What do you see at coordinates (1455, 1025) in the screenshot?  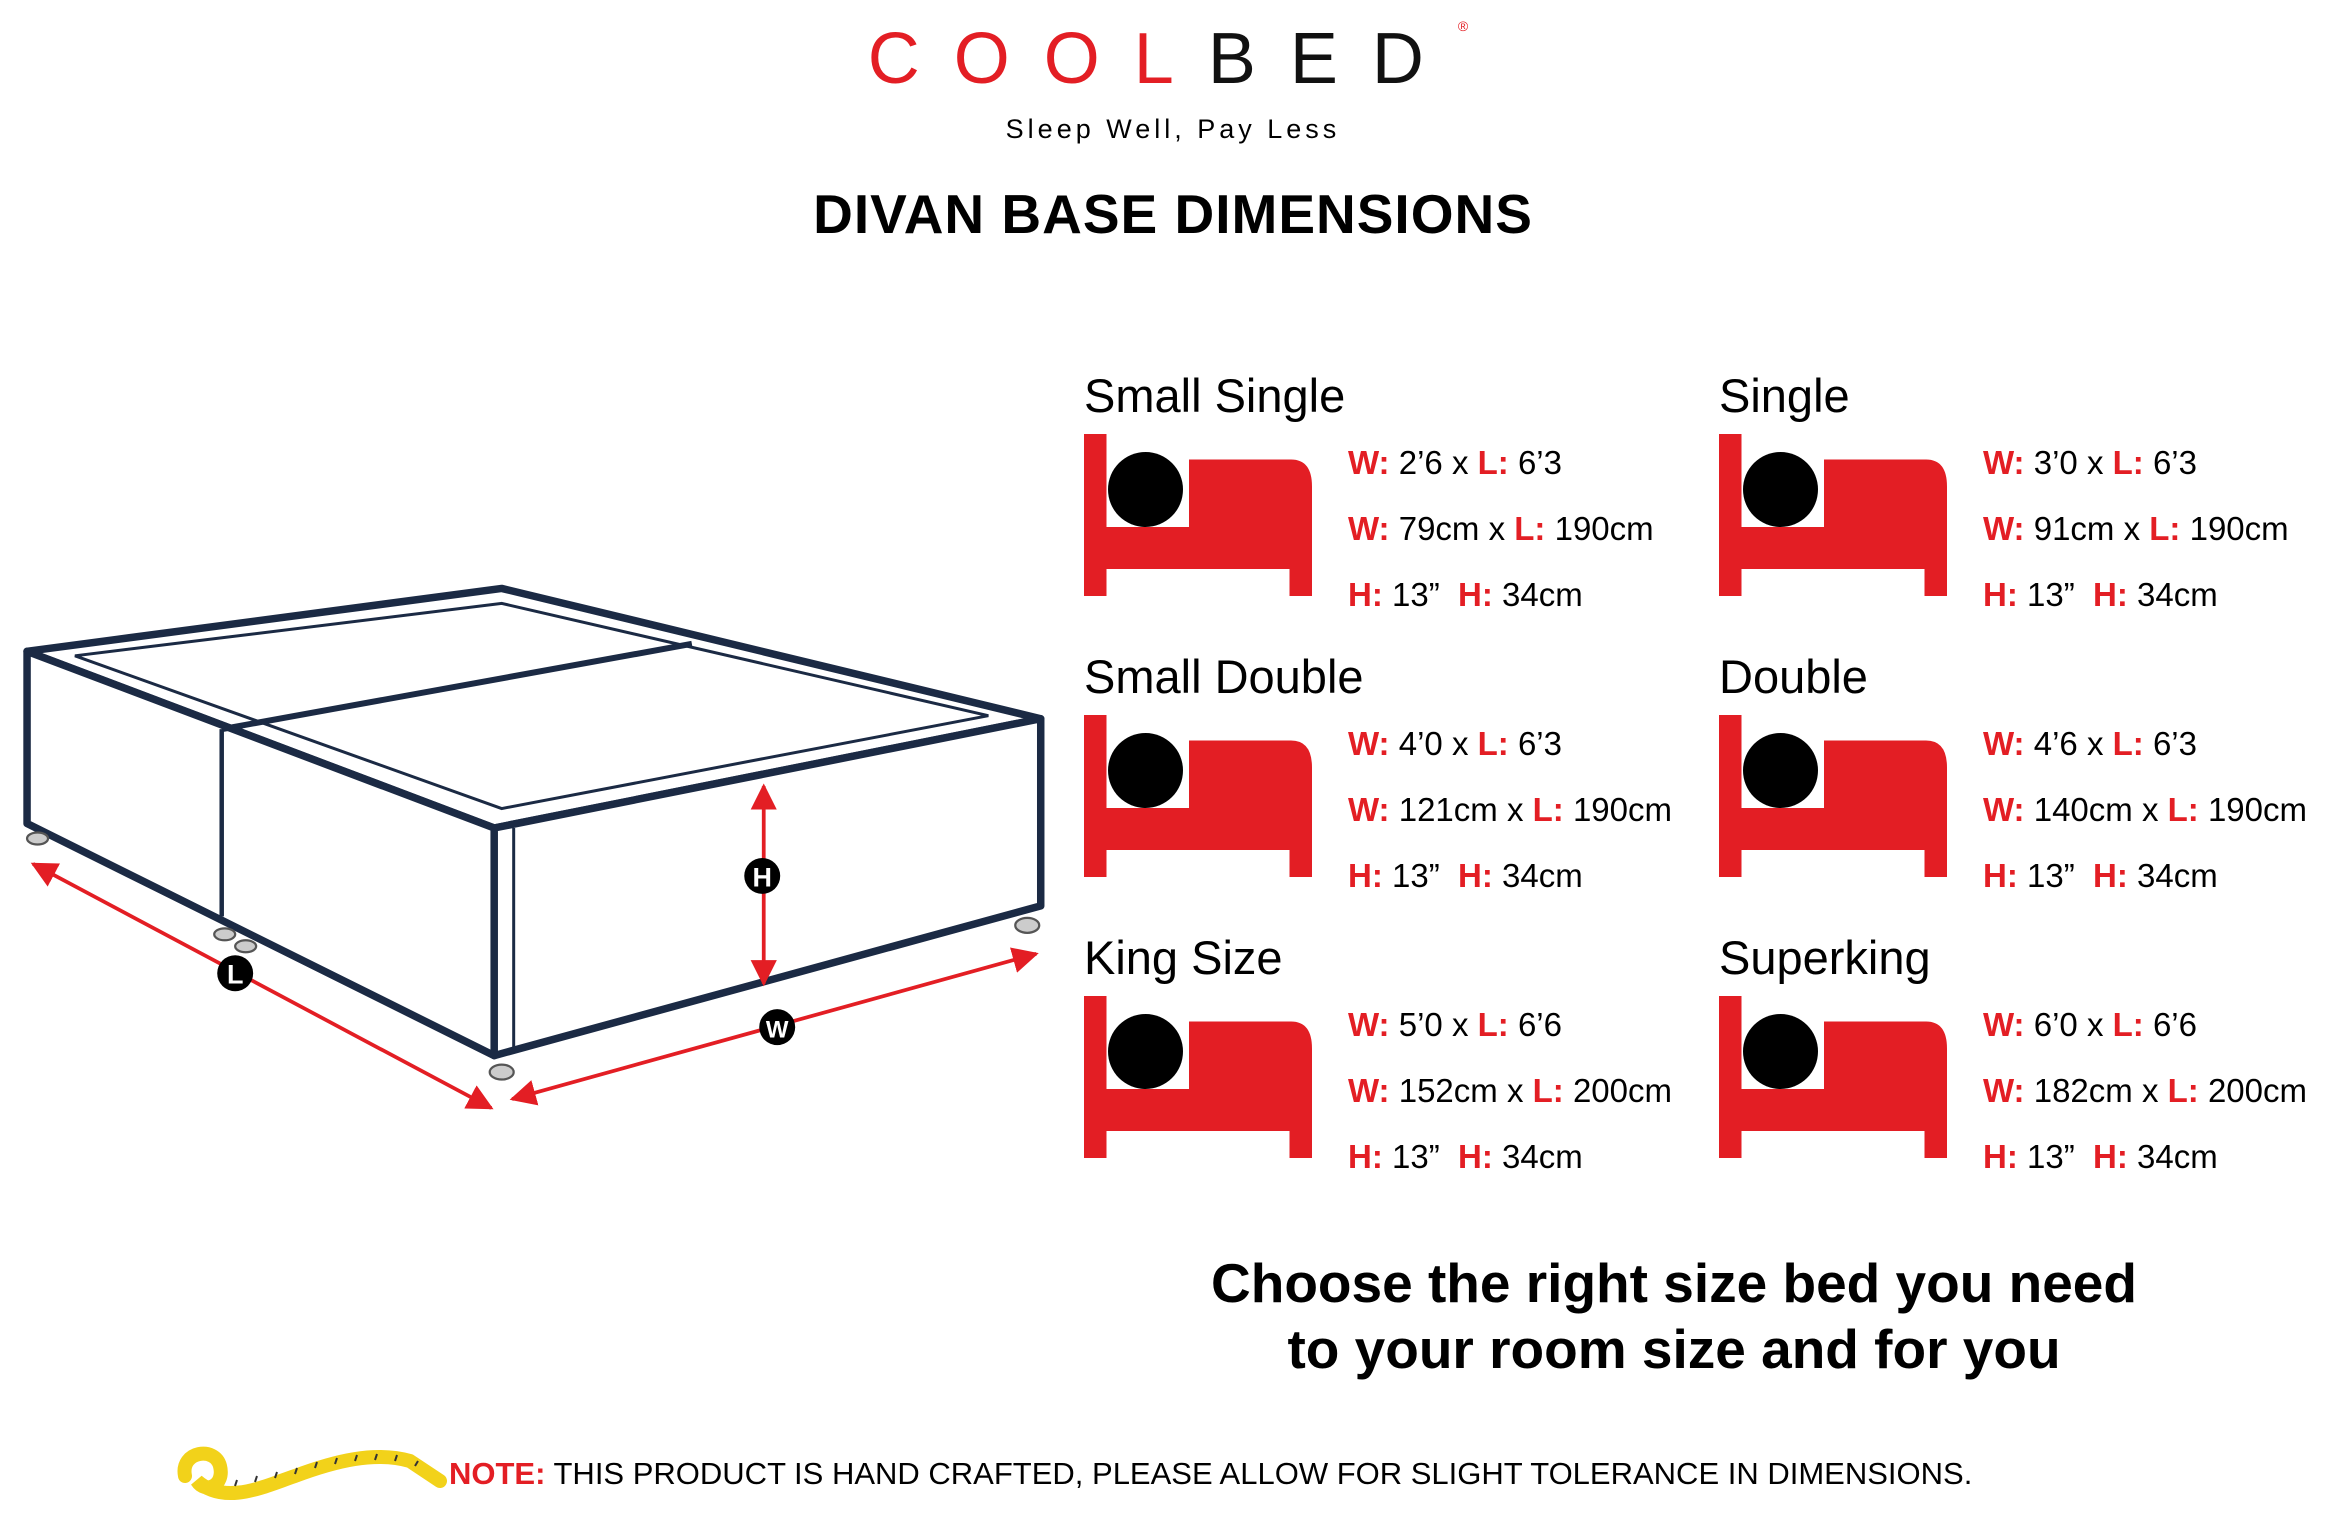 I see `imperial-dimensions: W: 5’0 x L: 6’6` at bounding box center [1455, 1025].